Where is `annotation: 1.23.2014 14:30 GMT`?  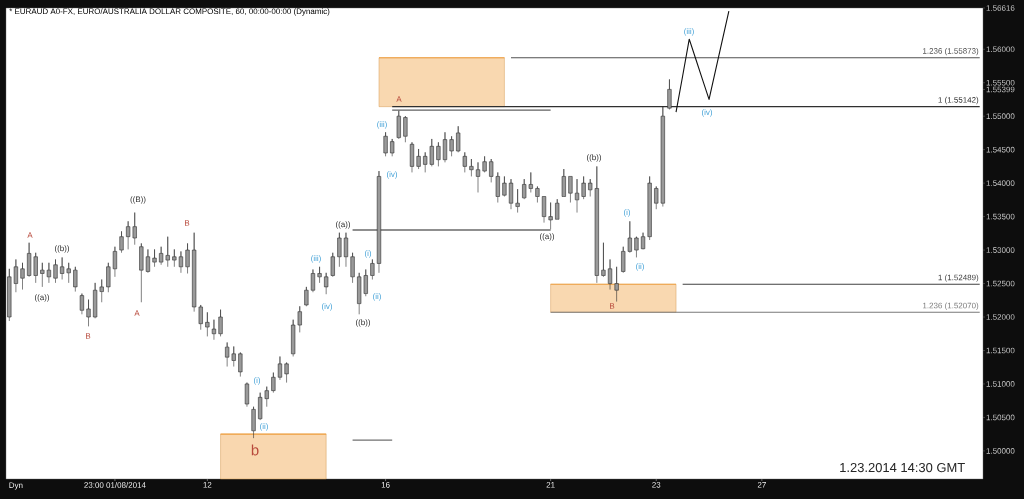 annotation: 1.23.2014 14:30 GMT is located at coordinates (902, 467).